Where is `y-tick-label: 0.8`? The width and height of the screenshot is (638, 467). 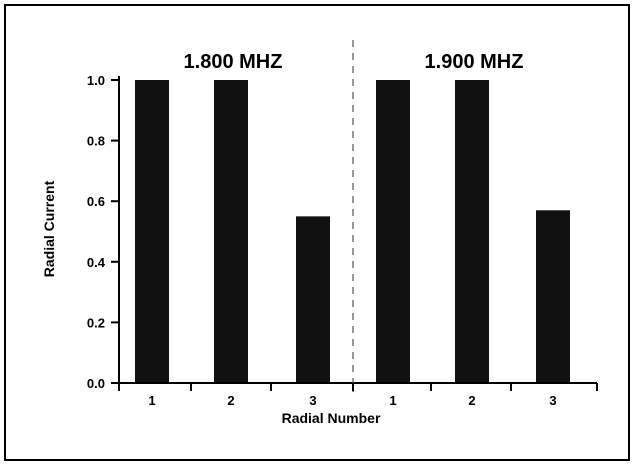 y-tick-label: 0.8 is located at coordinates (96, 141).